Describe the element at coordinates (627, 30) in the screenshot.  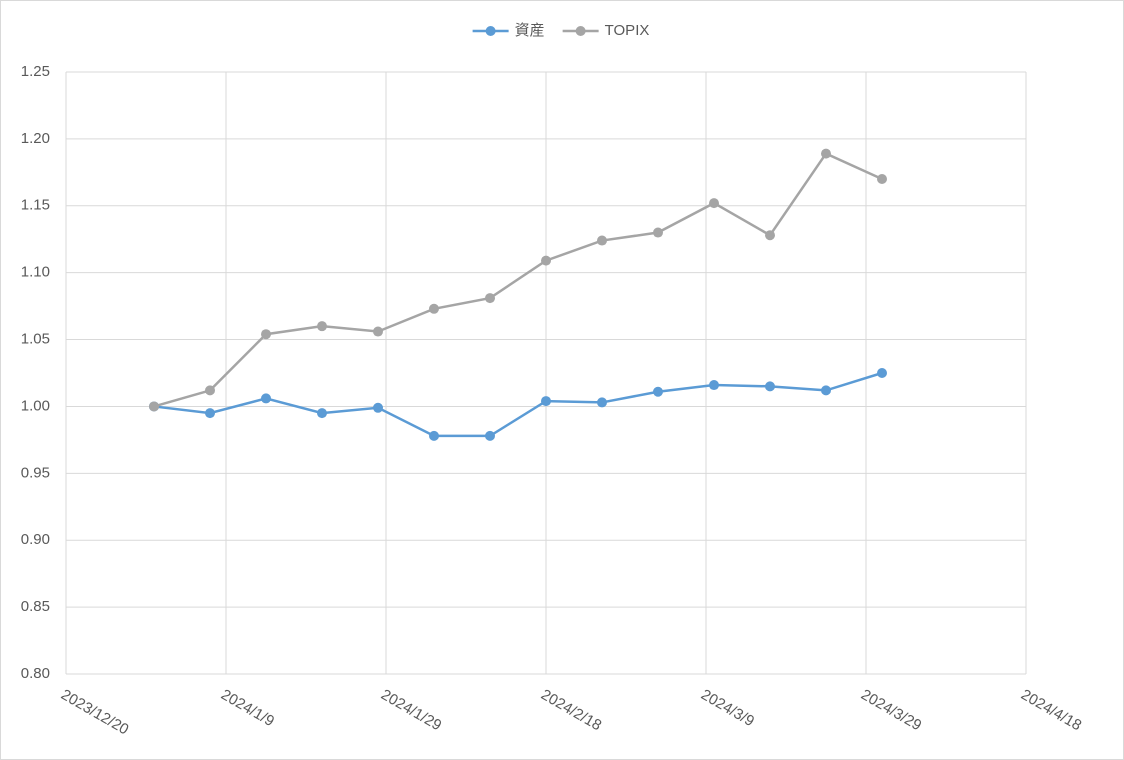
I see `legend-label: TOPIX` at that location.